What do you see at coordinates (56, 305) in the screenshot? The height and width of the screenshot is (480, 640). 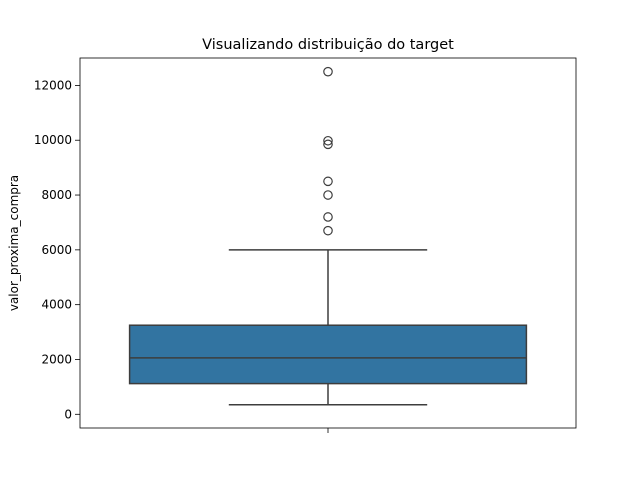 I see `y-tick-label: 4000` at bounding box center [56, 305].